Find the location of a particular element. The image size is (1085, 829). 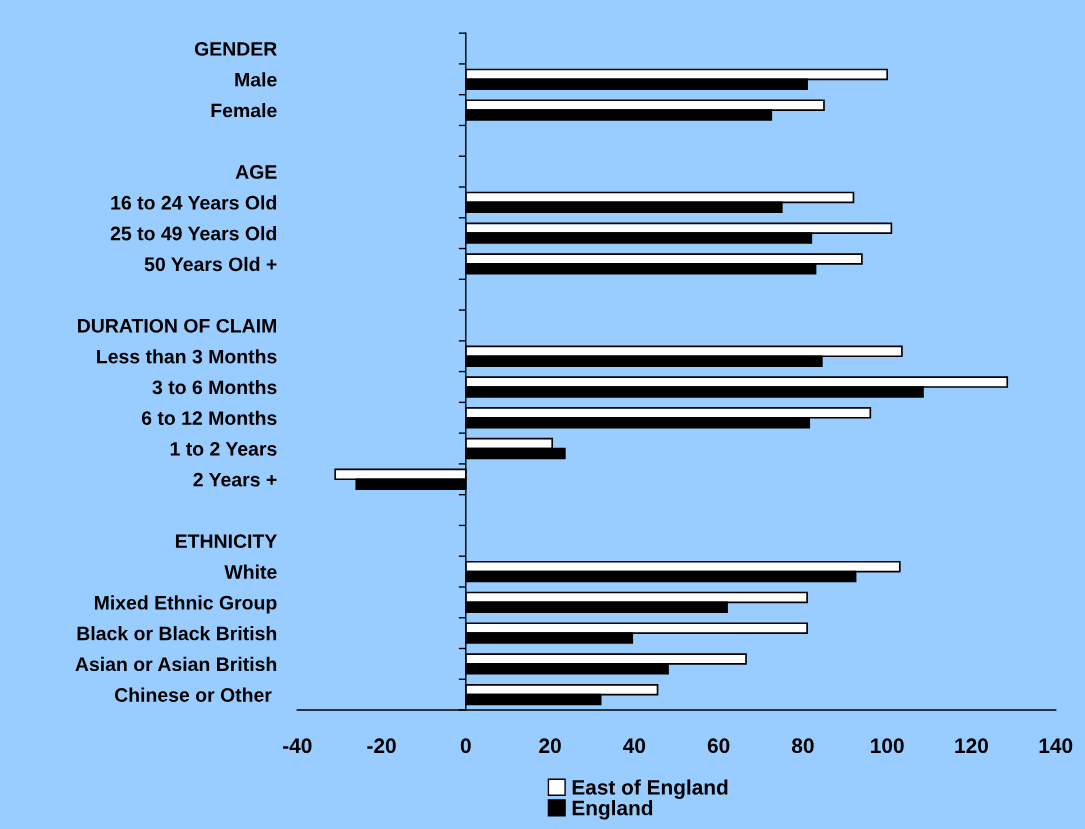

y-tick-label: Mixed Ethnic Group is located at coordinates (185, 604).